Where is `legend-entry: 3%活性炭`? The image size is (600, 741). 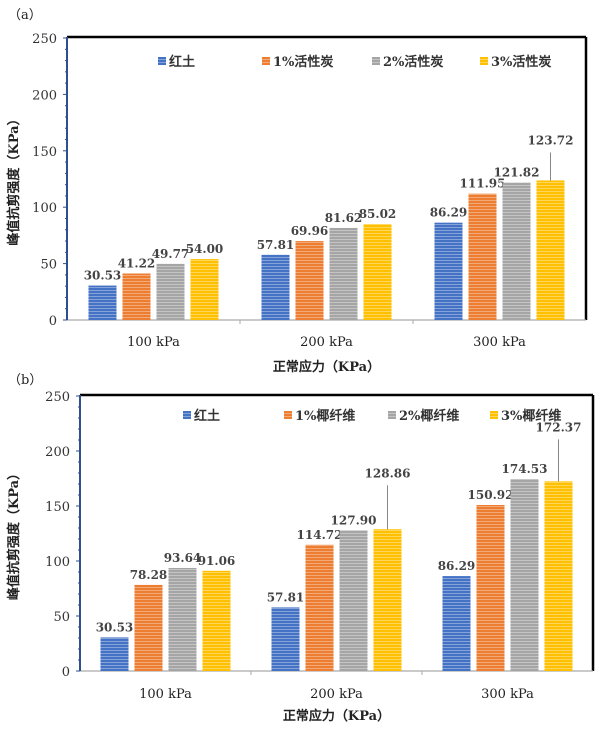 legend-entry: 3%活性炭 is located at coordinates (521, 62).